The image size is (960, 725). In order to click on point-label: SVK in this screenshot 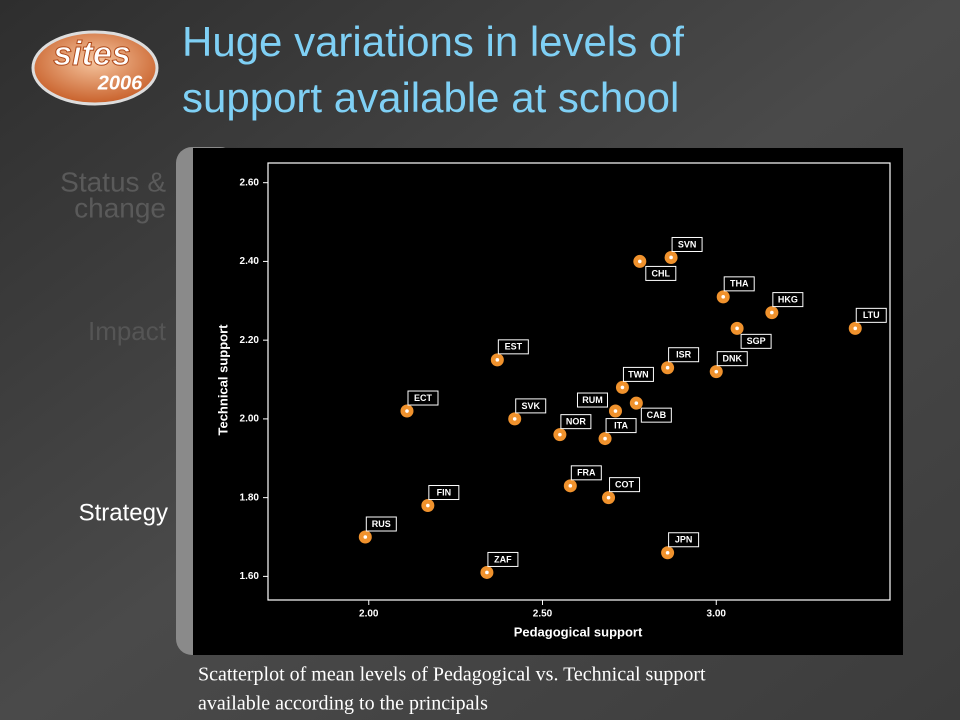, I will do `click(530, 406)`.